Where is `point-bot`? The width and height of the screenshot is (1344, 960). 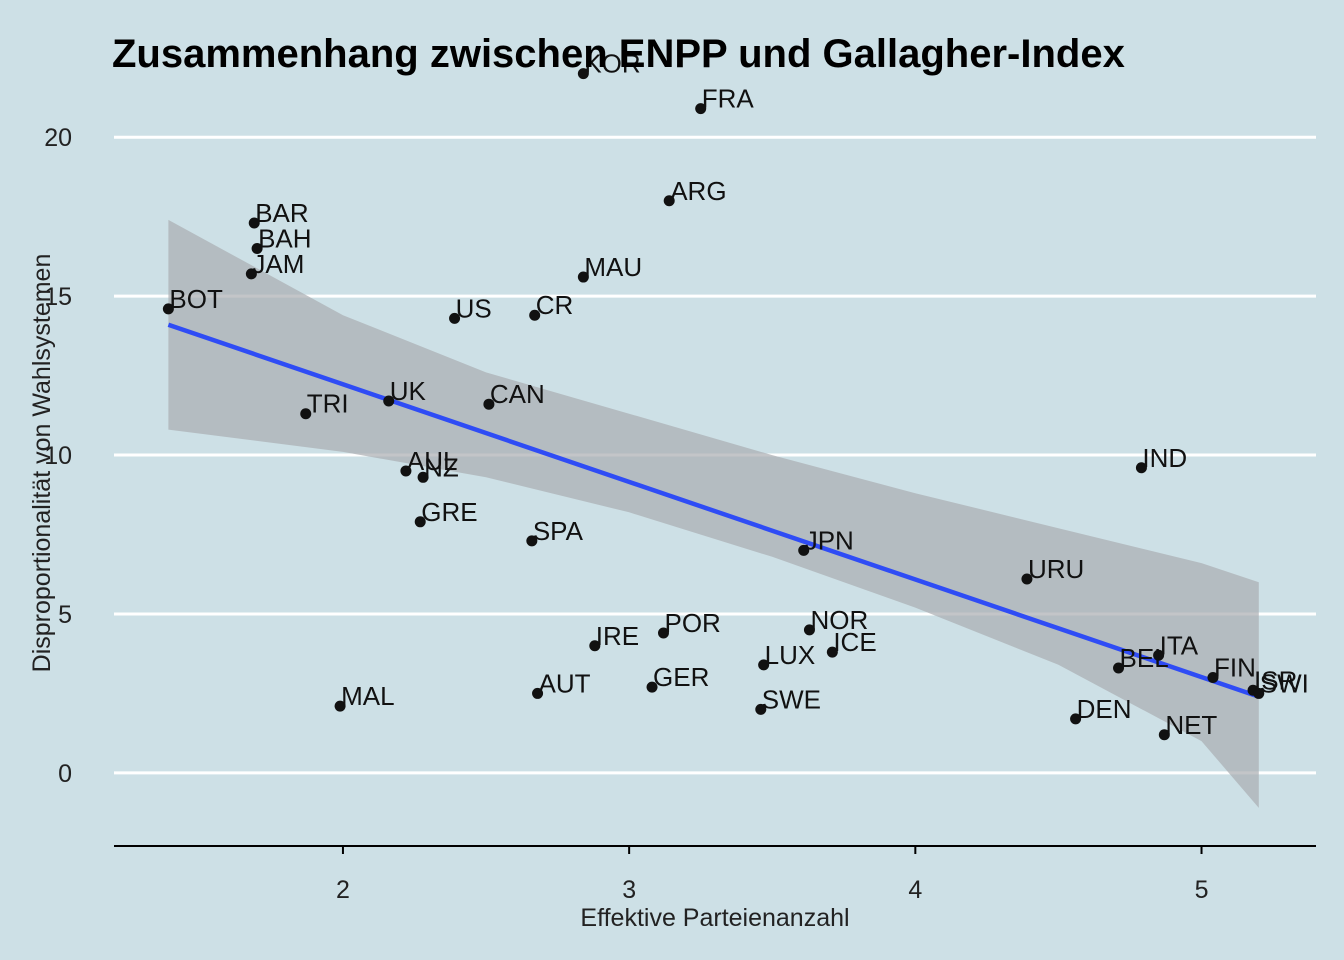 point-bot is located at coordinates (168, 309).